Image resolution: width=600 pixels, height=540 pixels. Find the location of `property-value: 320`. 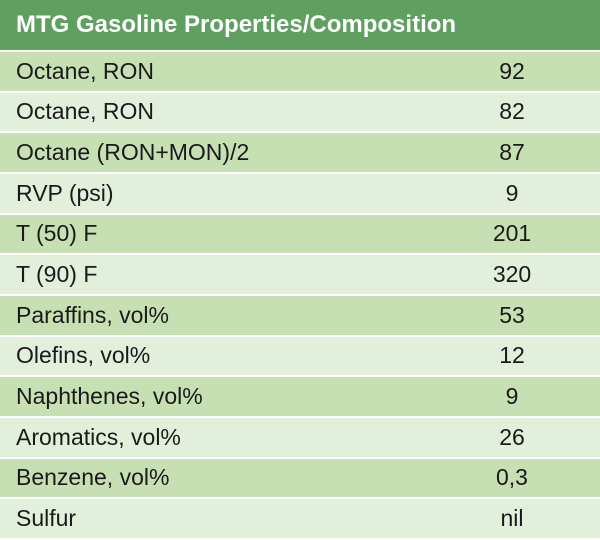

property-value: 320 is located at coordinates (512, 275).